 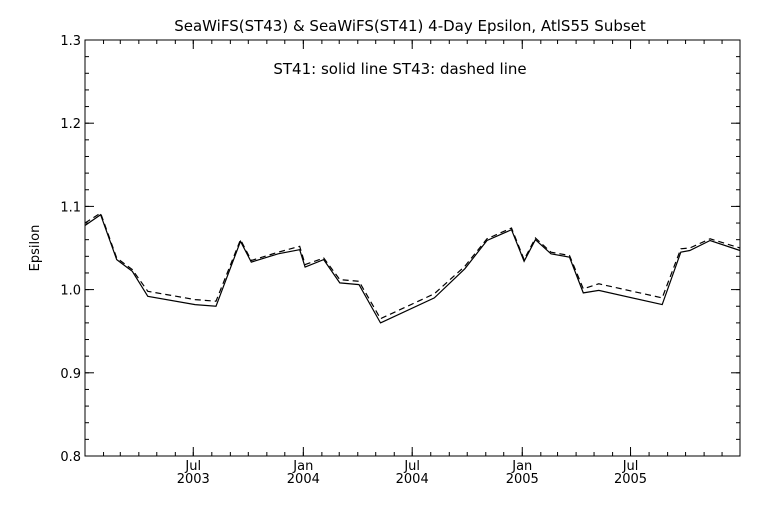 I want to click on y-tick-label: 1.2, so click(x=70, y=124).